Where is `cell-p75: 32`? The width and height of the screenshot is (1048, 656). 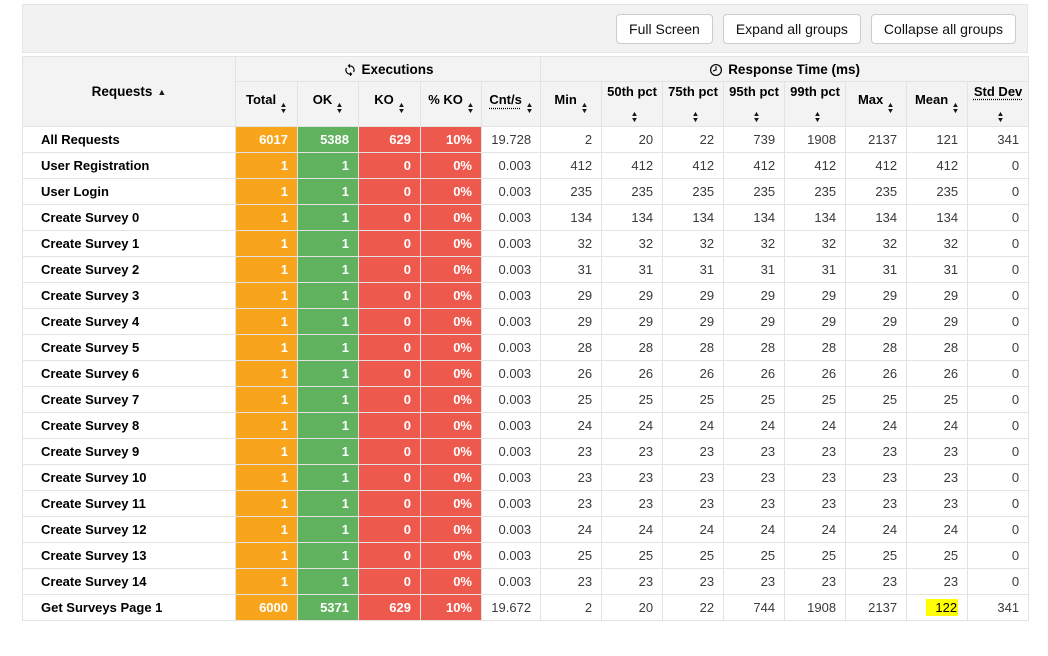 cell-p75: 32 is located at coordinates (693, 243).